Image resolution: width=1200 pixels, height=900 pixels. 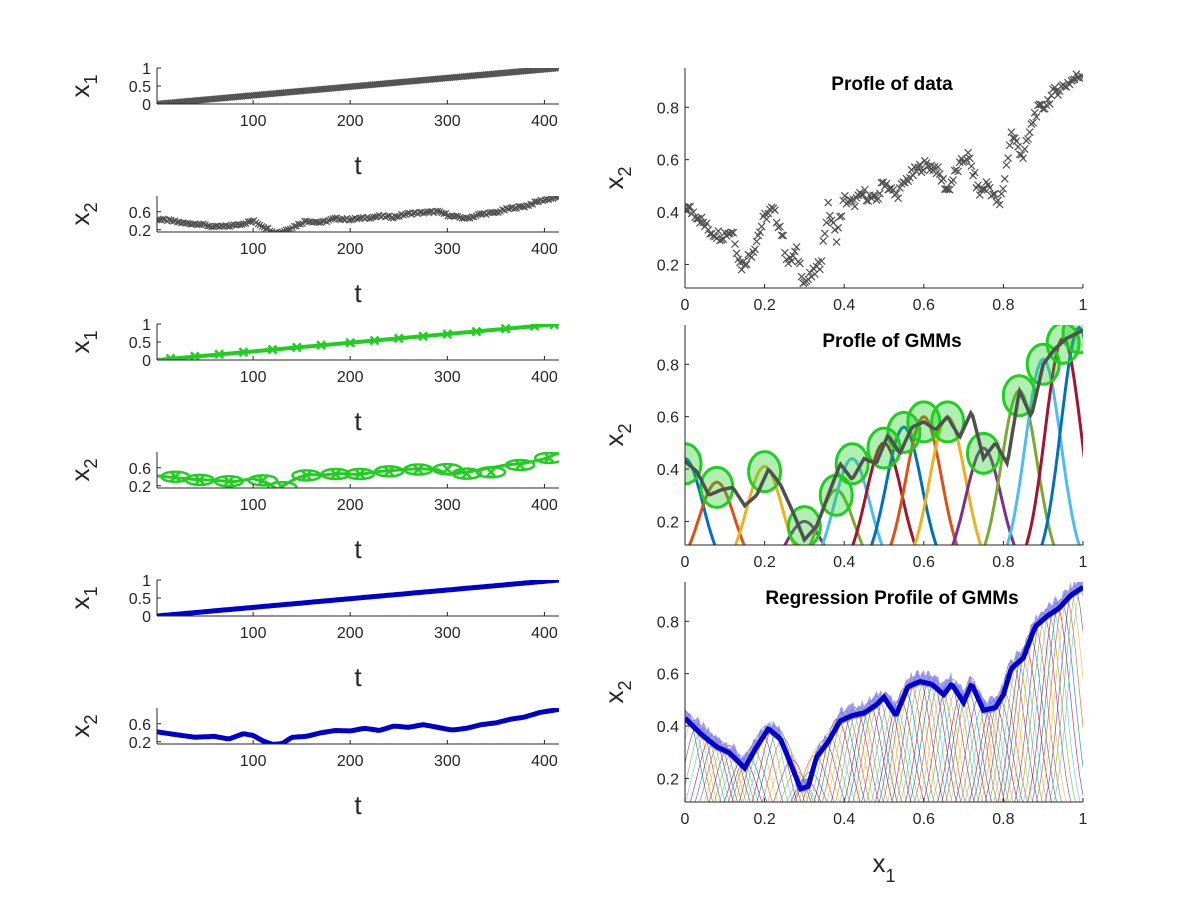 What do you see at coordinates (1083, 819) in the screenshot?
I see `x-tick-label: 1` at bounding box center [1083, 819].